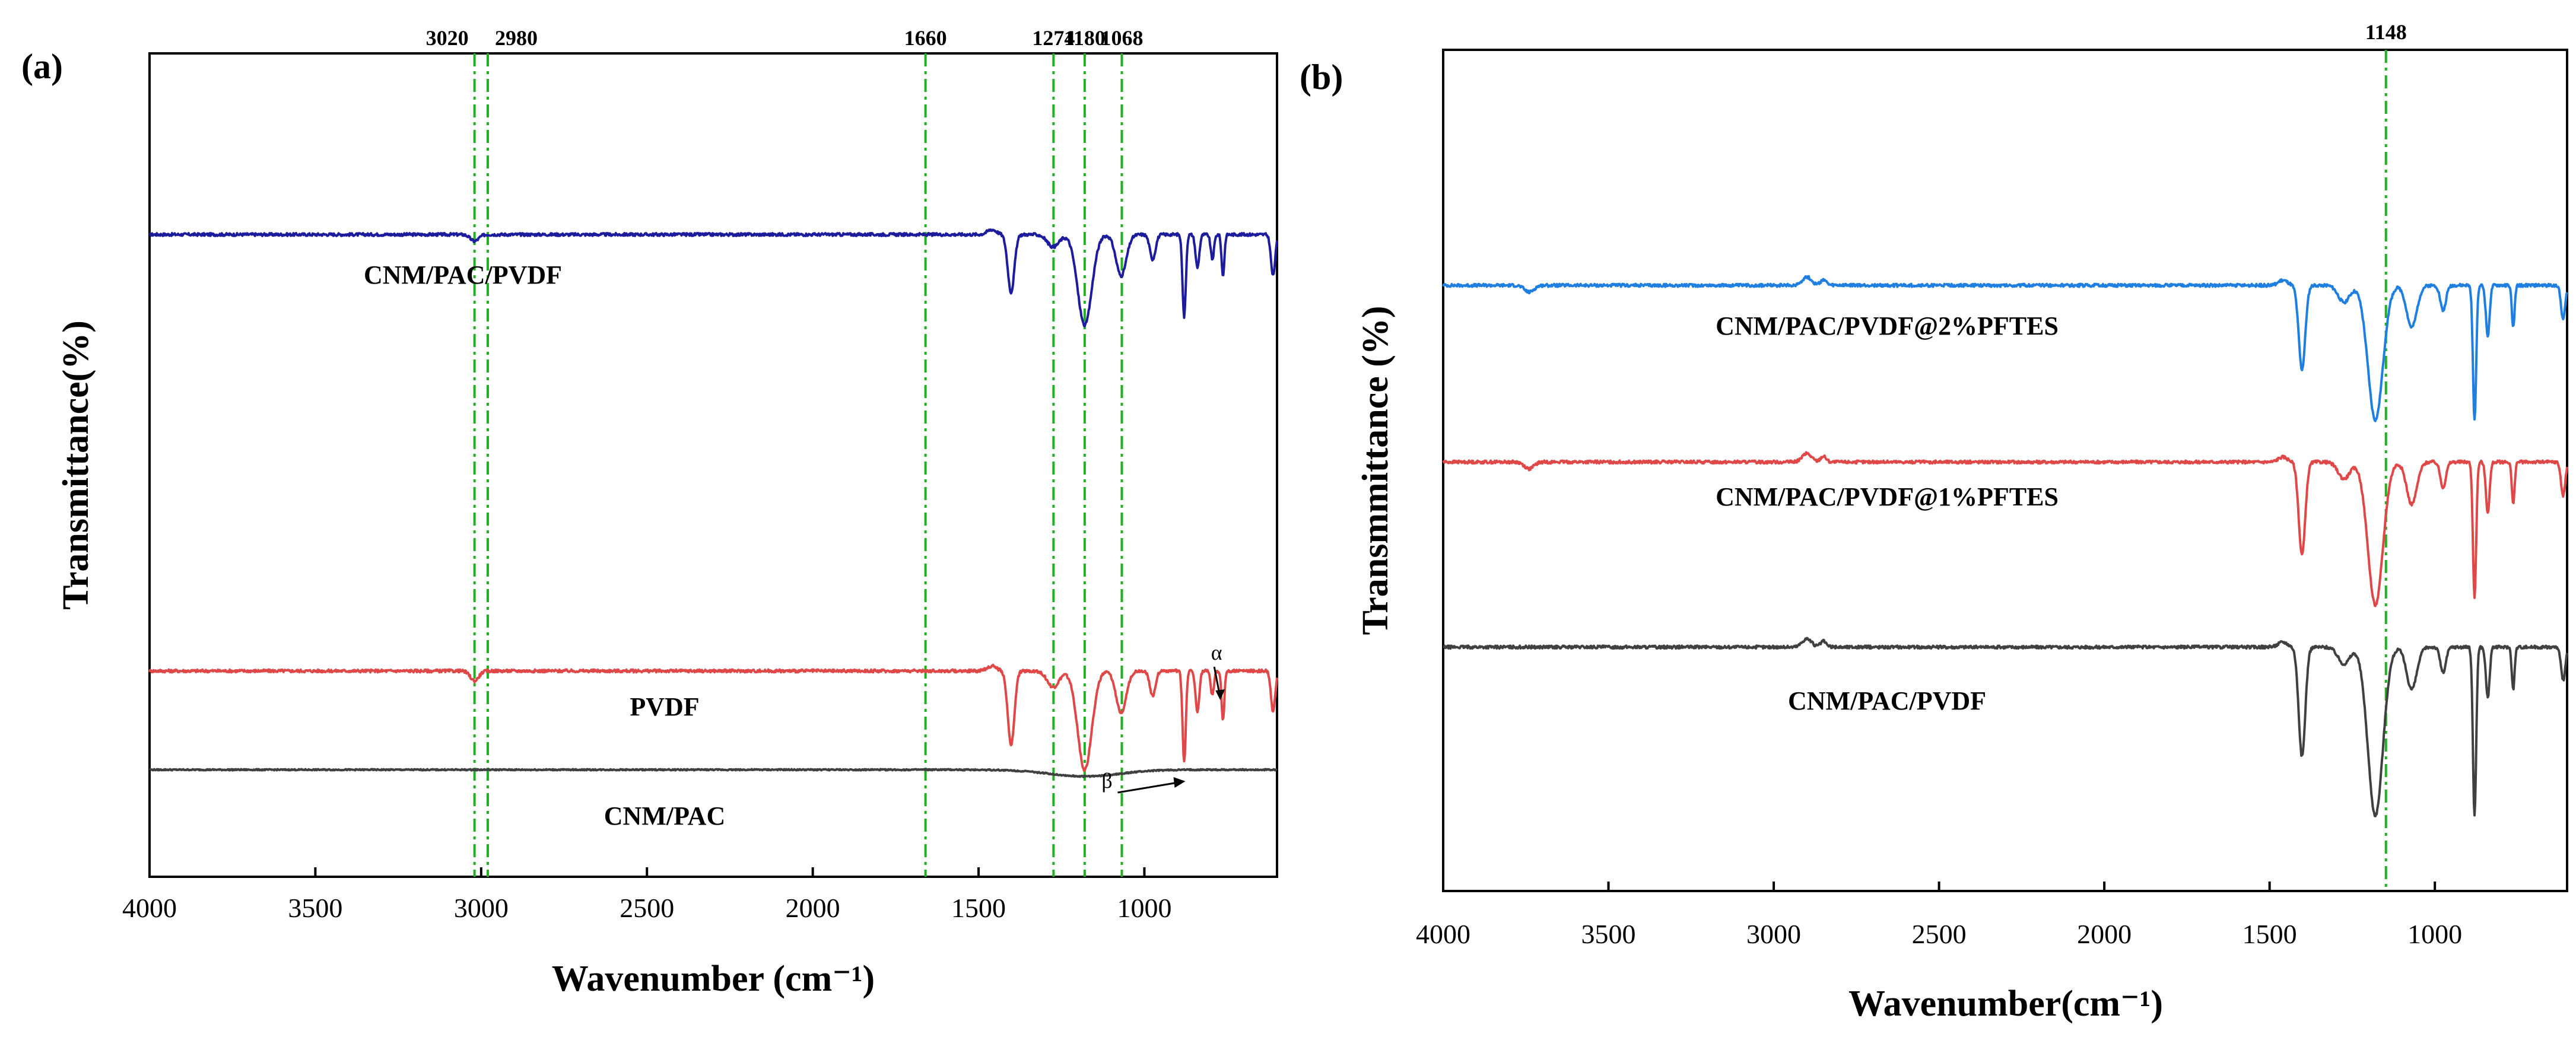 The height and width of the screenshot is (1050, 2576). Describe the element at coordinates (713, 979) in the screenshot. I see `panel-a-x-axis-label: Wavenumber (cm⁻¹)` at that location.